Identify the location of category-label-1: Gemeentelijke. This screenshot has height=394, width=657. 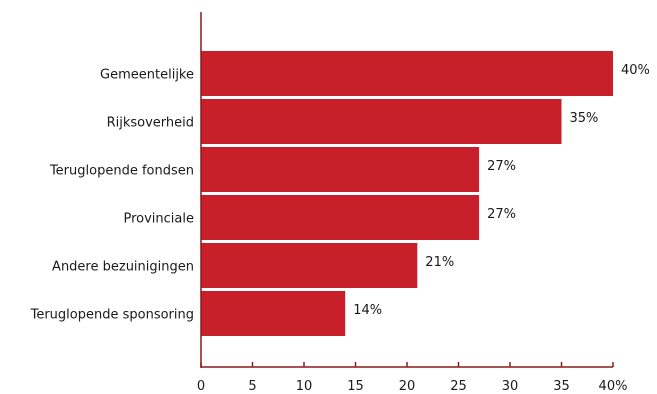
(147, 75).